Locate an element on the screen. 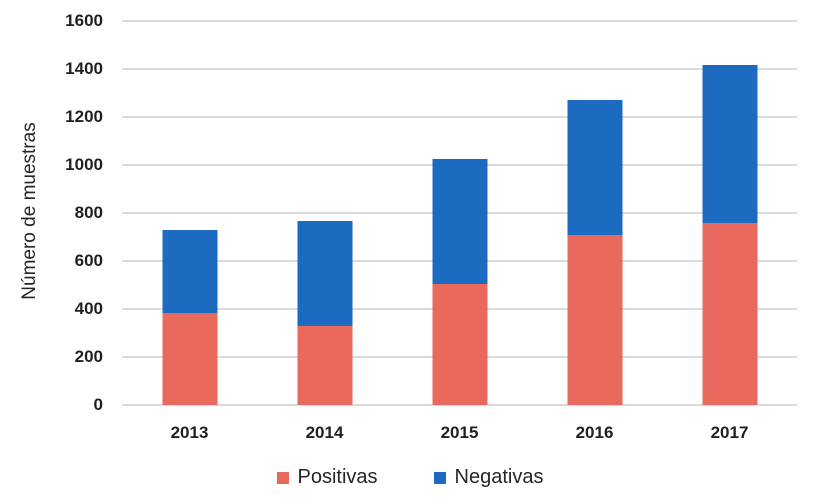  bar-2013 is located at coordinates (189, 213).